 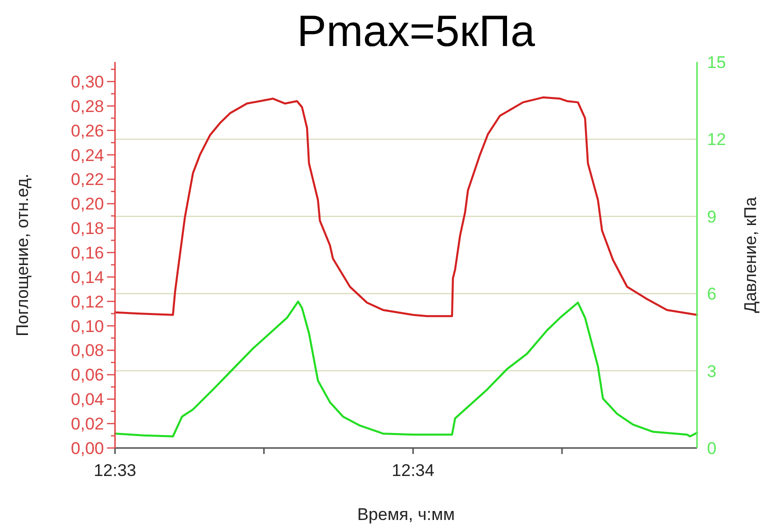 I want to click on y-tick-label: 0,14, so click(x=87, y=277).